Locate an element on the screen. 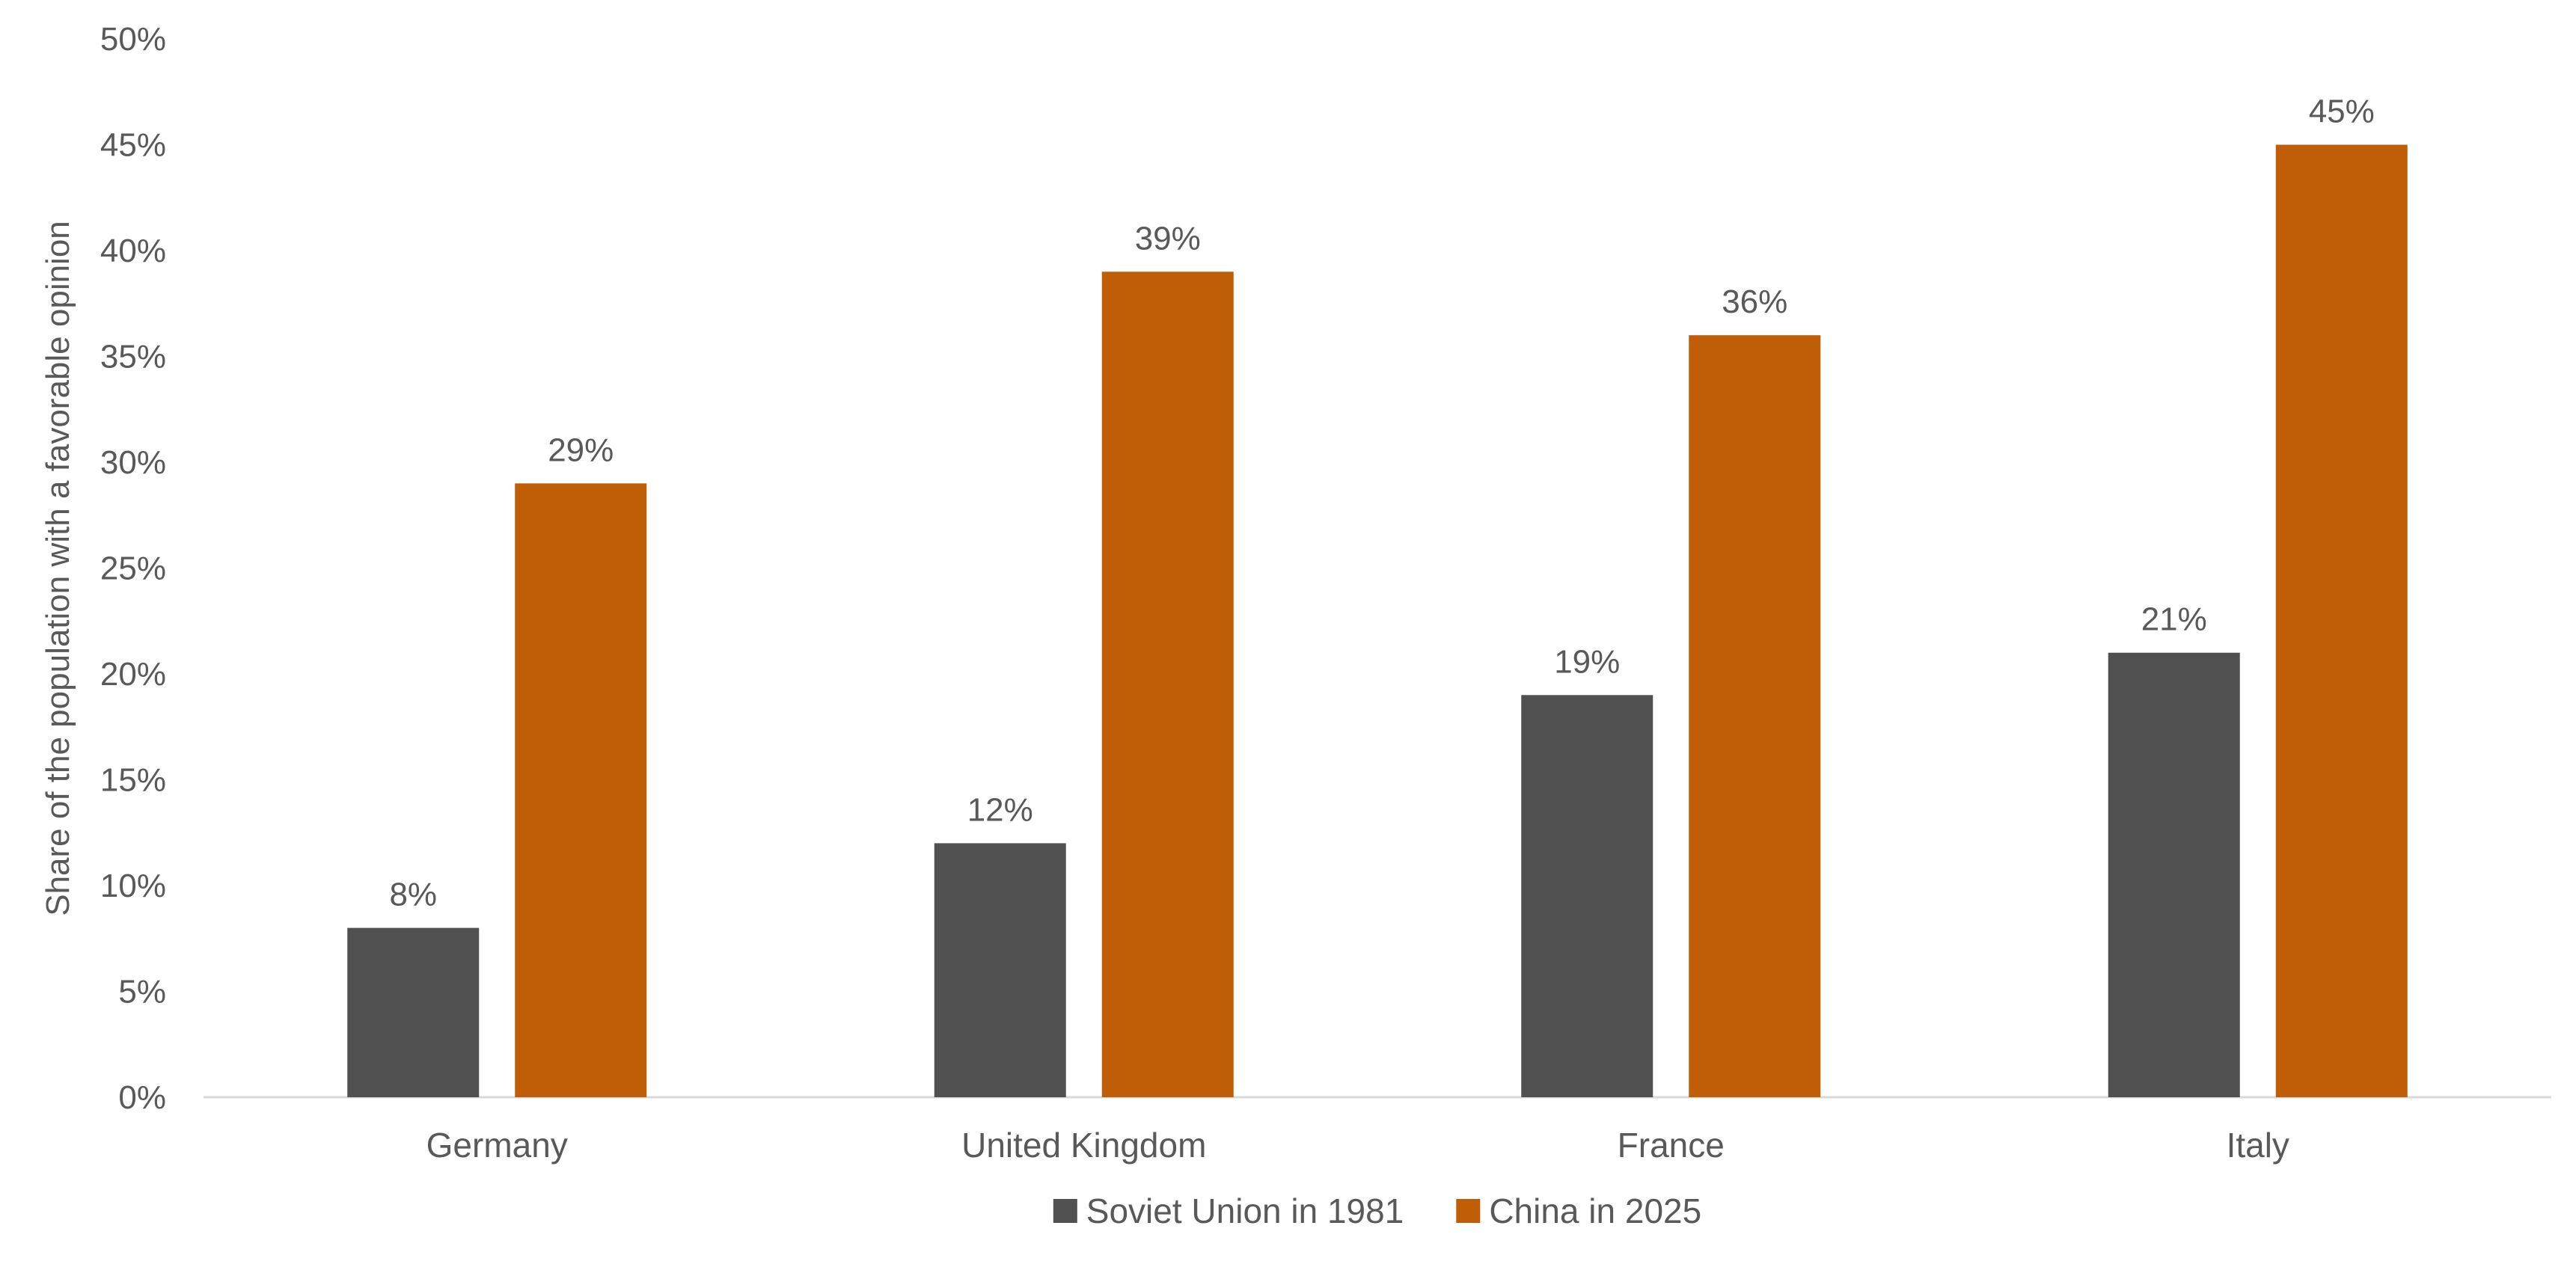 Image resolution: width=2576 pixels, height=1273 pixels. data-label: 21% is located at coordinates (2174, 619).